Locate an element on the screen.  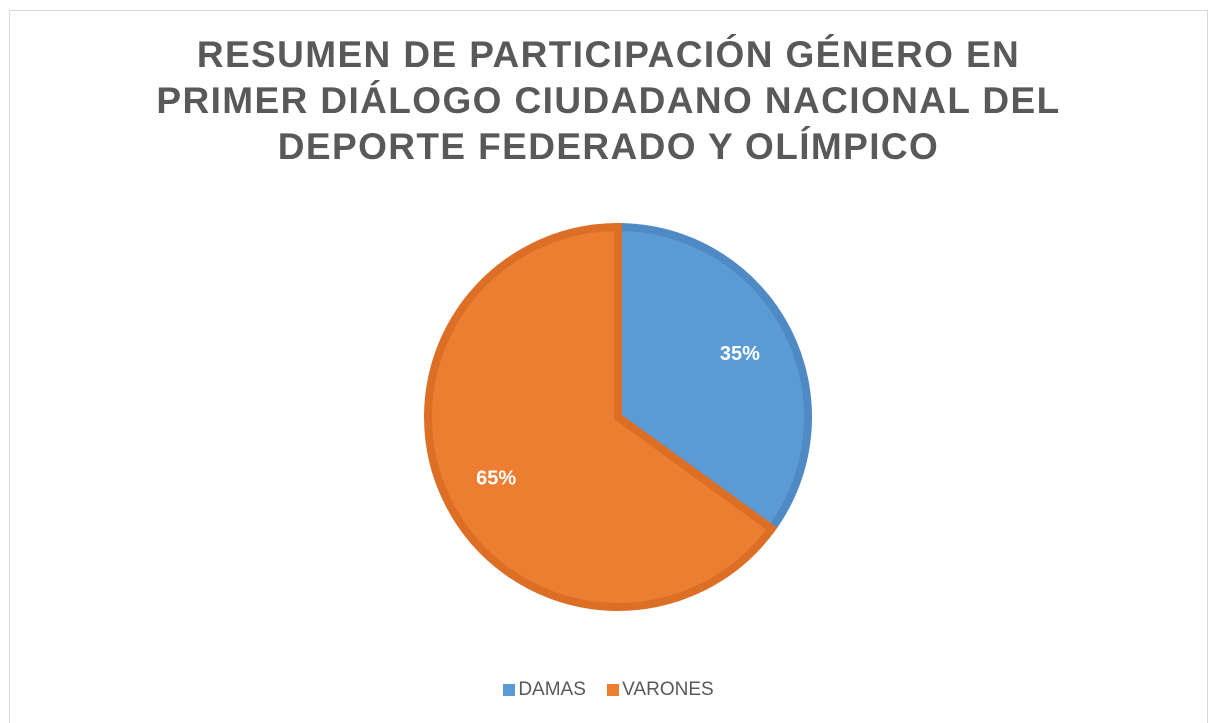
legend-item-damas: DAMAS is located at coordinates (544, 690).